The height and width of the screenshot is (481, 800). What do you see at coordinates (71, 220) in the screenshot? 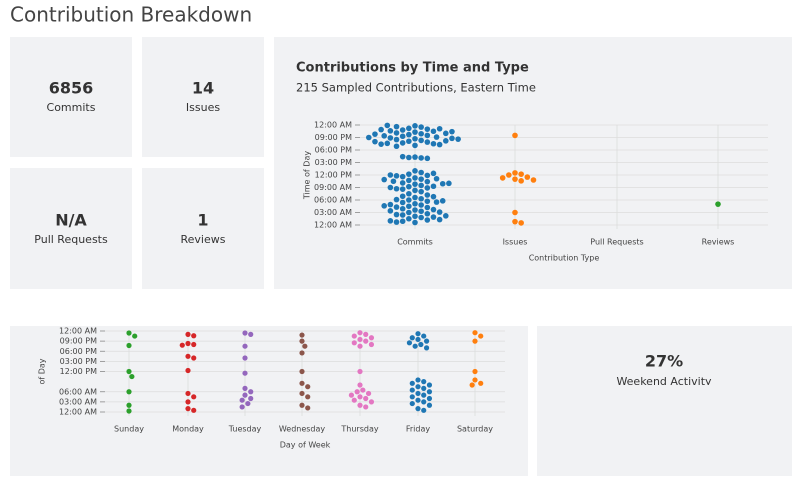
I see `stat-value: N/A` at bounding box center [71, 220].